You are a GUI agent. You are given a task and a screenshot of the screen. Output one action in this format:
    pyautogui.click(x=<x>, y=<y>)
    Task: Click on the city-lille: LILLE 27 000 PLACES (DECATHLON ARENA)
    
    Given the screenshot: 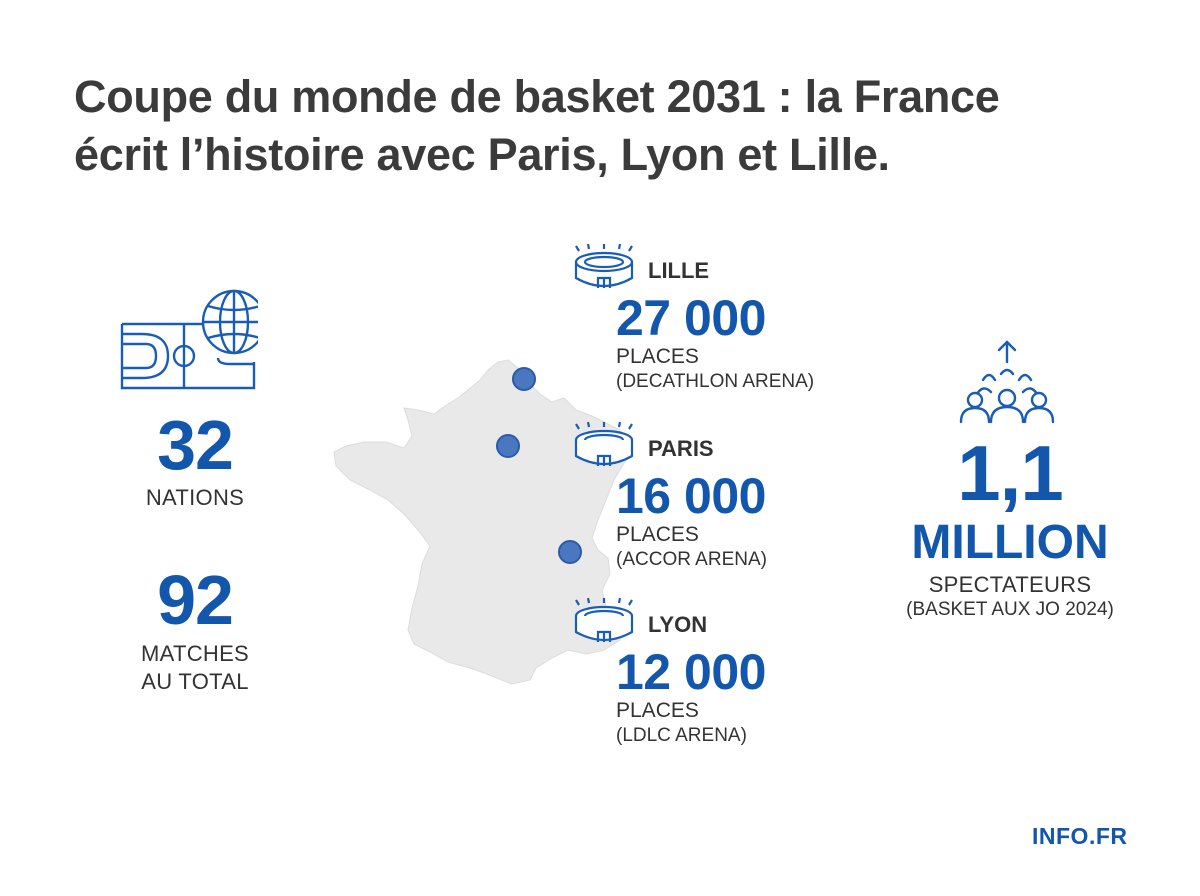 What is the action you would take?
    pyautogui.click(x=722, y=319)
    